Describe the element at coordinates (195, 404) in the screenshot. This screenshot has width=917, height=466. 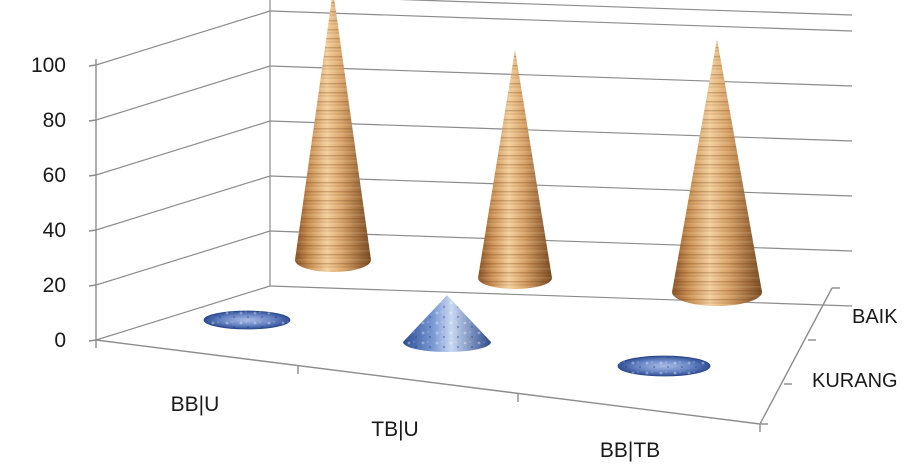
I see `category-label: BB|U` at that location.